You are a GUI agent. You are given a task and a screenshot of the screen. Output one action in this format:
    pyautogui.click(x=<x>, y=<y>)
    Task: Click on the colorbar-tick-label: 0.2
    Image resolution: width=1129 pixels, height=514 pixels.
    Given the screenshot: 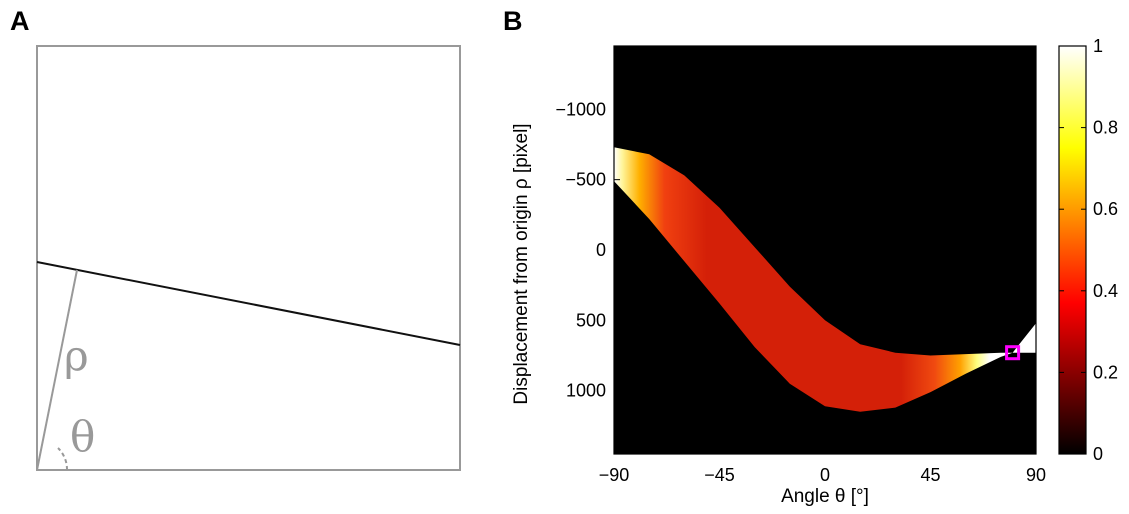 What is the action you would take?
    pyautogui.click(x=1105, y=372)
    